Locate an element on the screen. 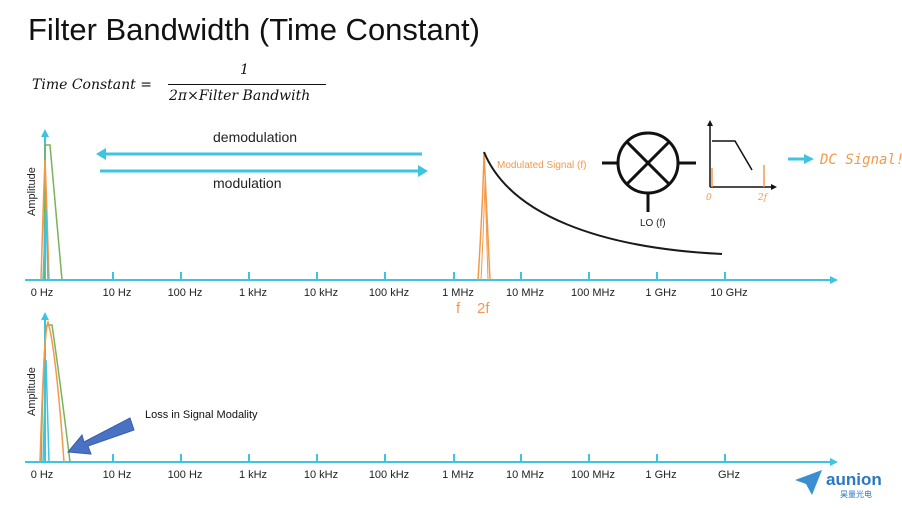  tick-label: 10 GHz is located at coordinates (728, 293).